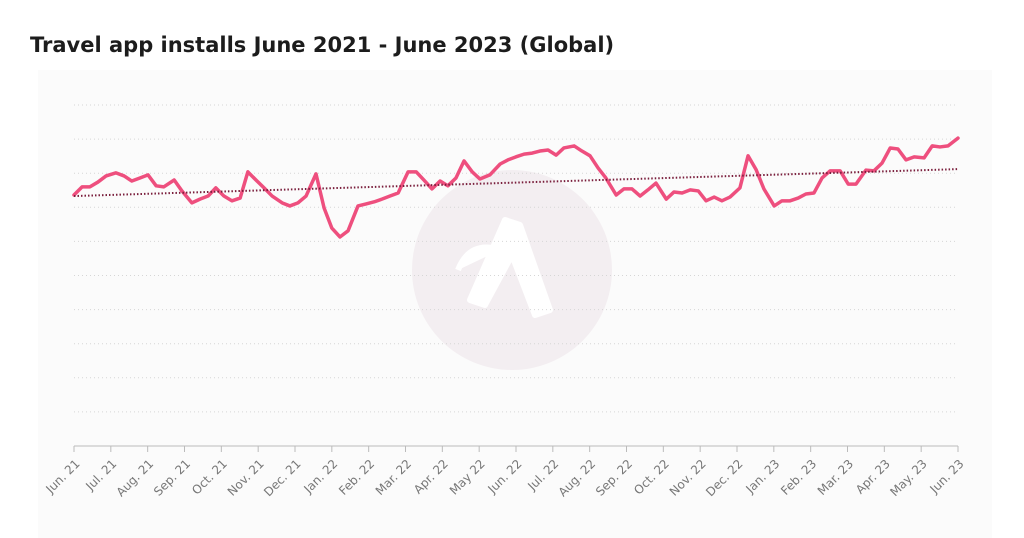 This screenshot has width=1024, height=538. What do you see at coordinates (516, 183) in the screenshot?
I see `trend-line` at bounding box center [516, 183].